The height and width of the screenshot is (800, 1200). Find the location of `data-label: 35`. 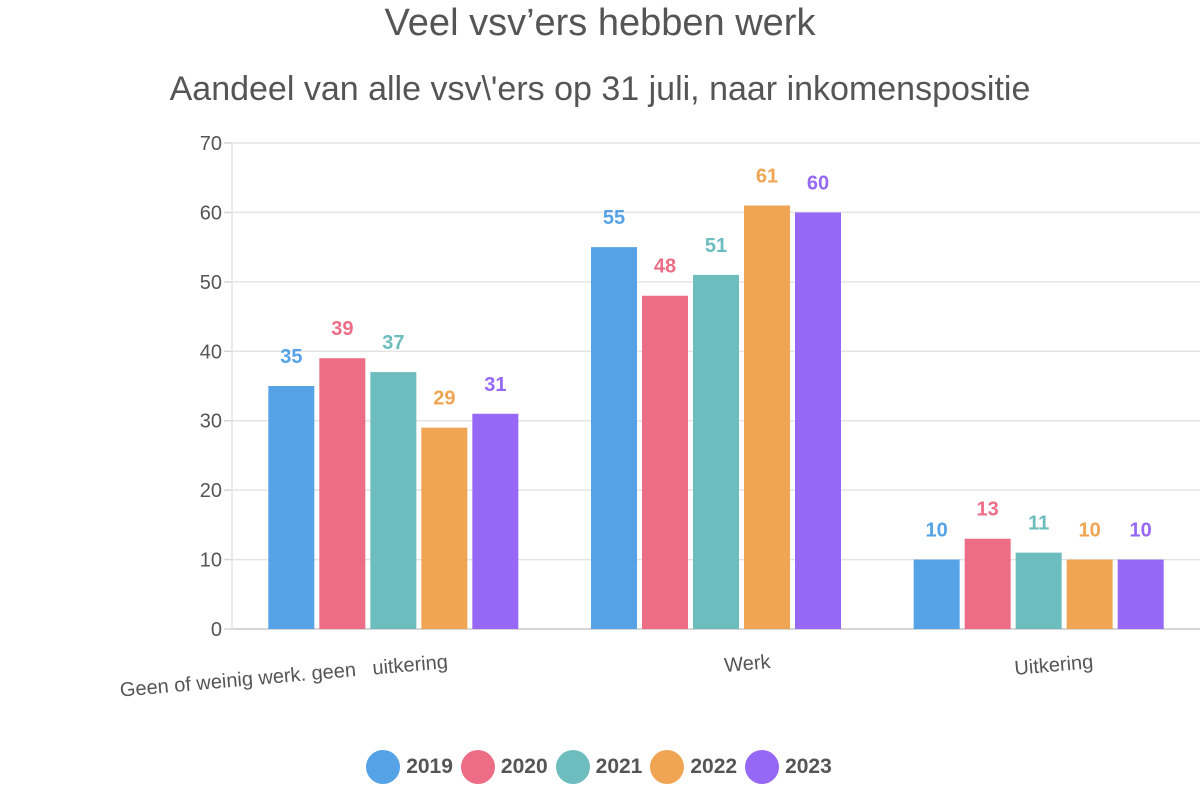

data-label: 35 is located at coordinates (291, 357).